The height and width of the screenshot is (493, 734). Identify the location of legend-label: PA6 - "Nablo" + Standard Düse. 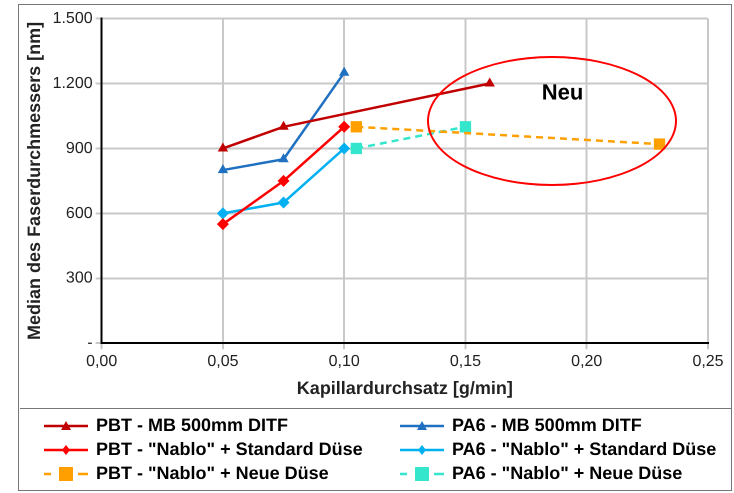
(584, 449).